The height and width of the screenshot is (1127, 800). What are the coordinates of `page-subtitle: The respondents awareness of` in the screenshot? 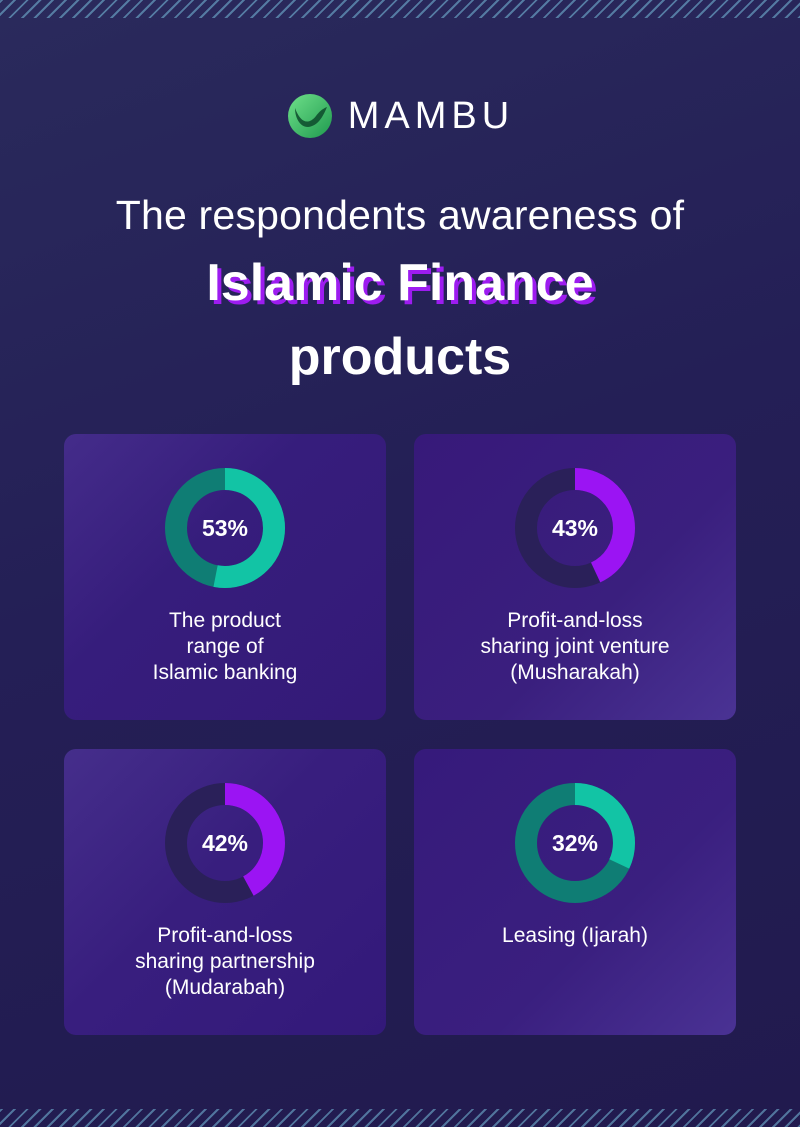 It's located at (400, 215).